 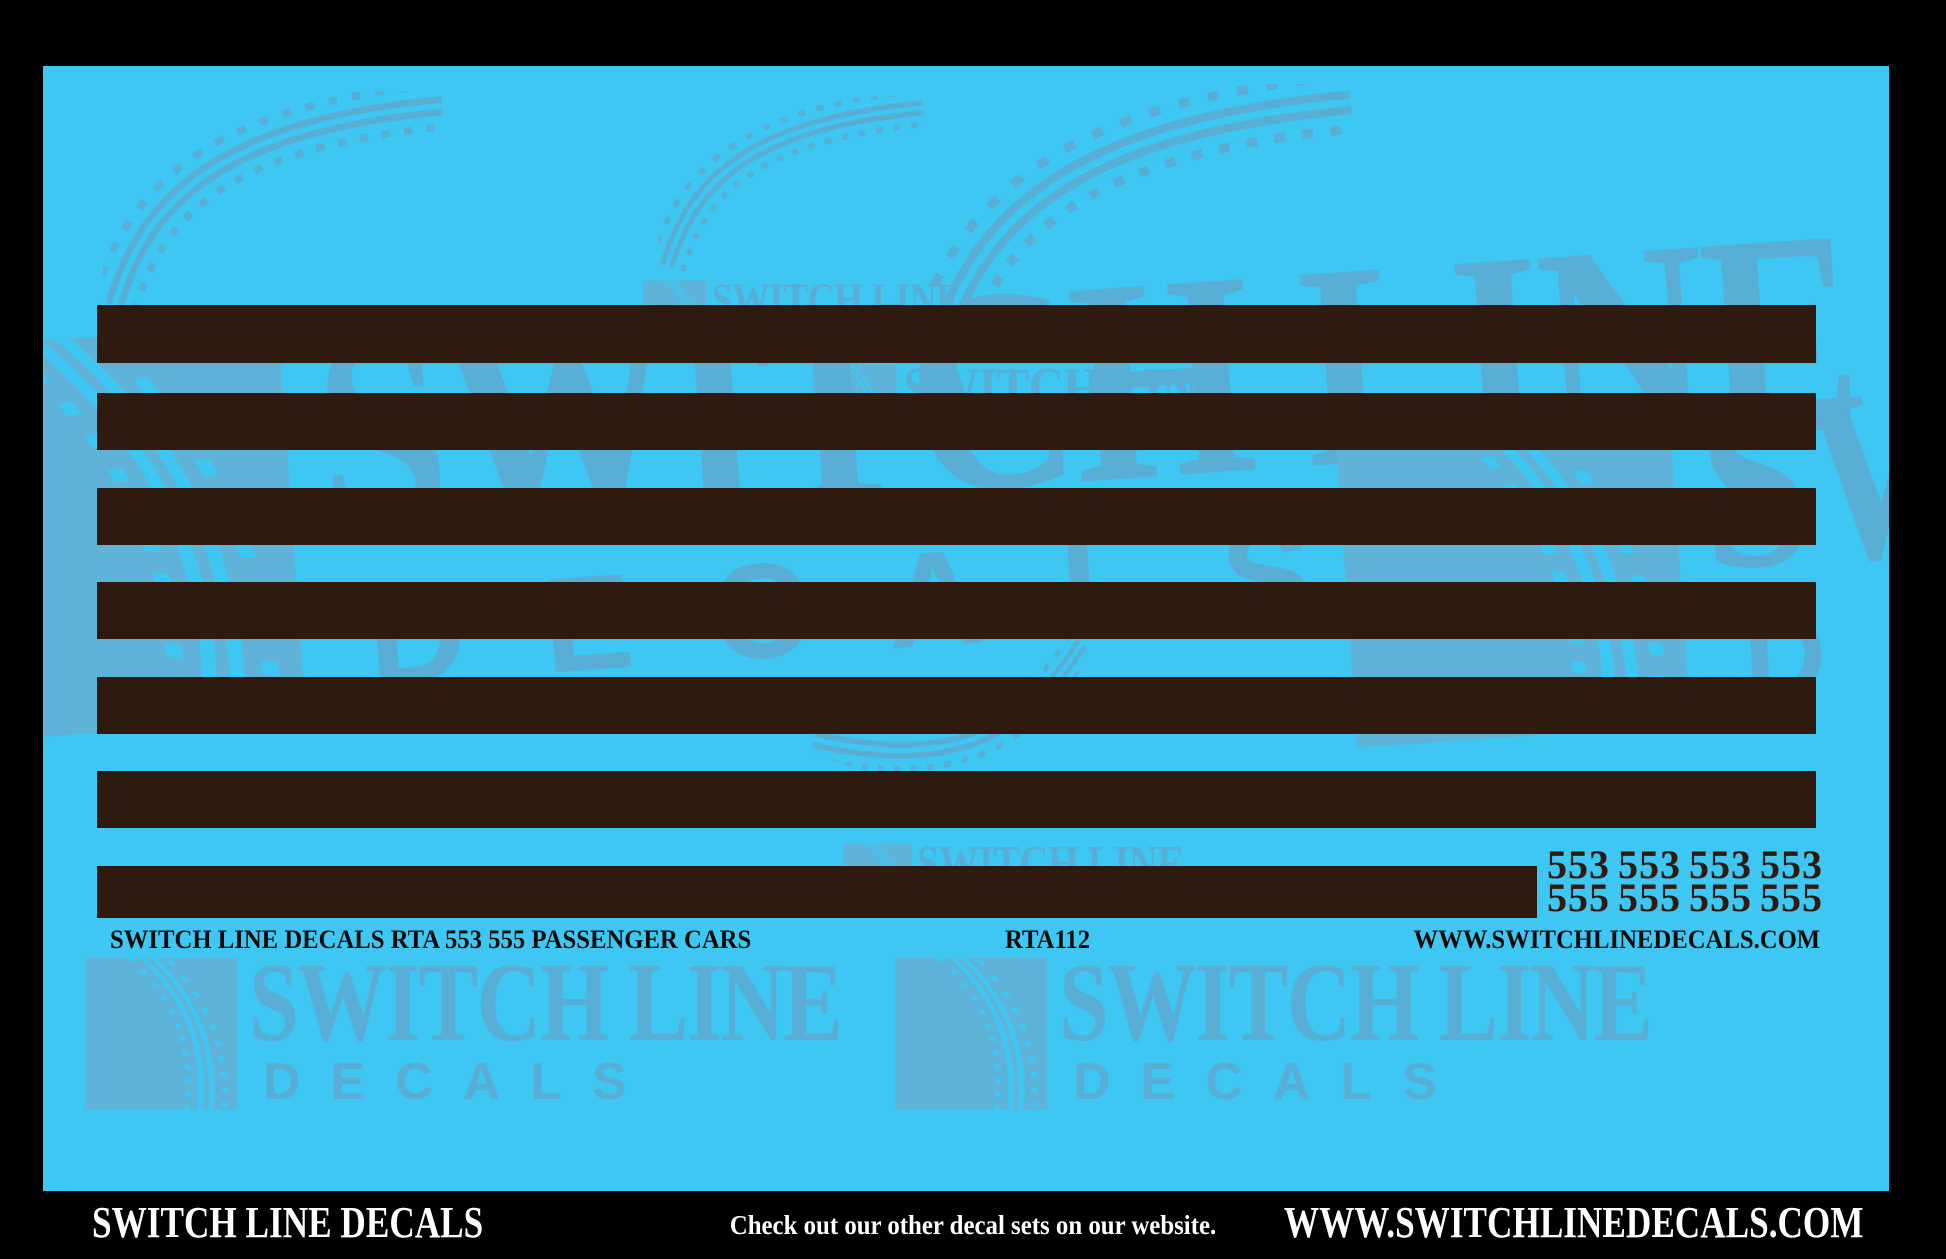 What do you see at coordinates (1685, 897) in the screenshot?
I see `car-number-row: 555 555 555 555` at bounding box center [1685, 897].